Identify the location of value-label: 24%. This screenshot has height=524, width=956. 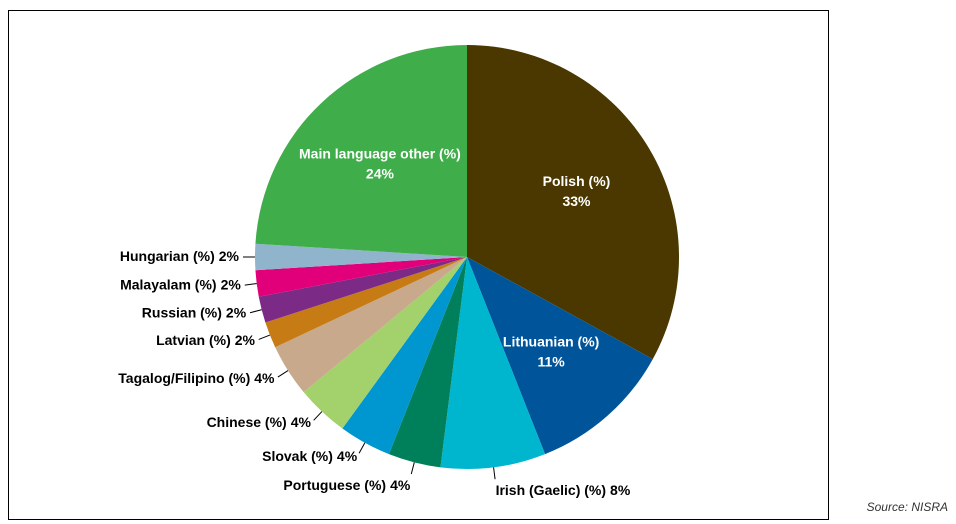
(380, 173).